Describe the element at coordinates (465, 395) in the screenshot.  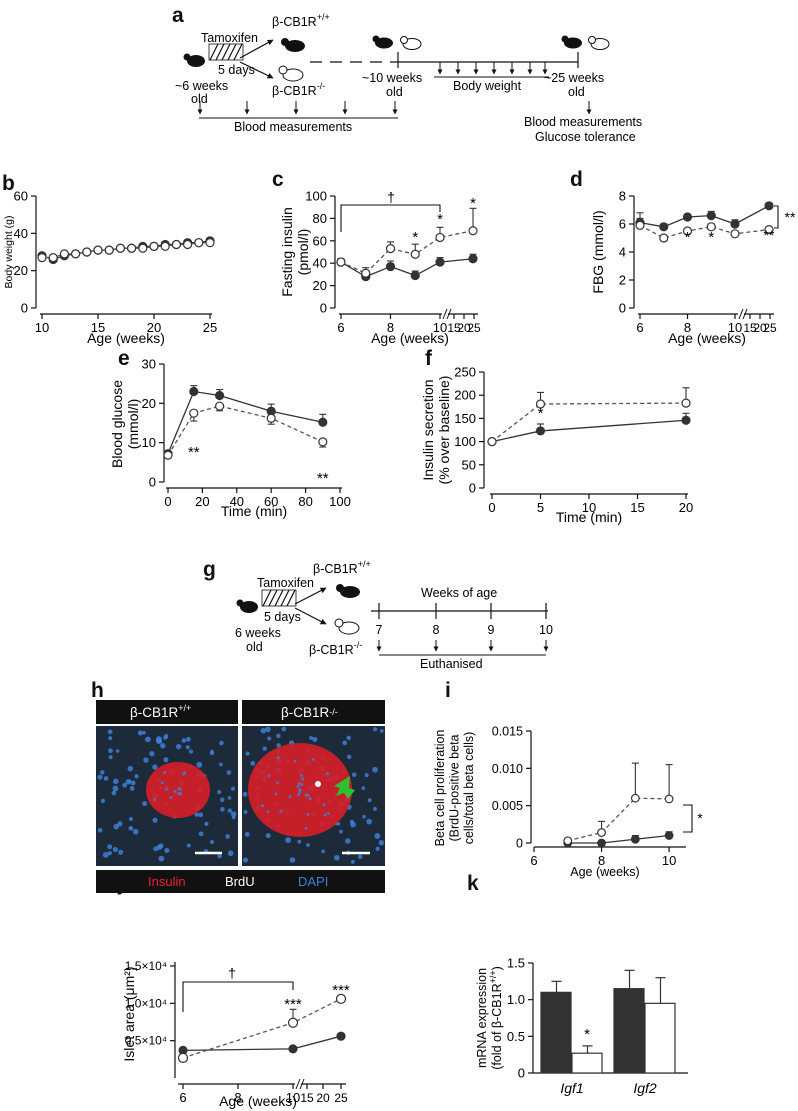
I see `y-tick-label: 200` at that location.